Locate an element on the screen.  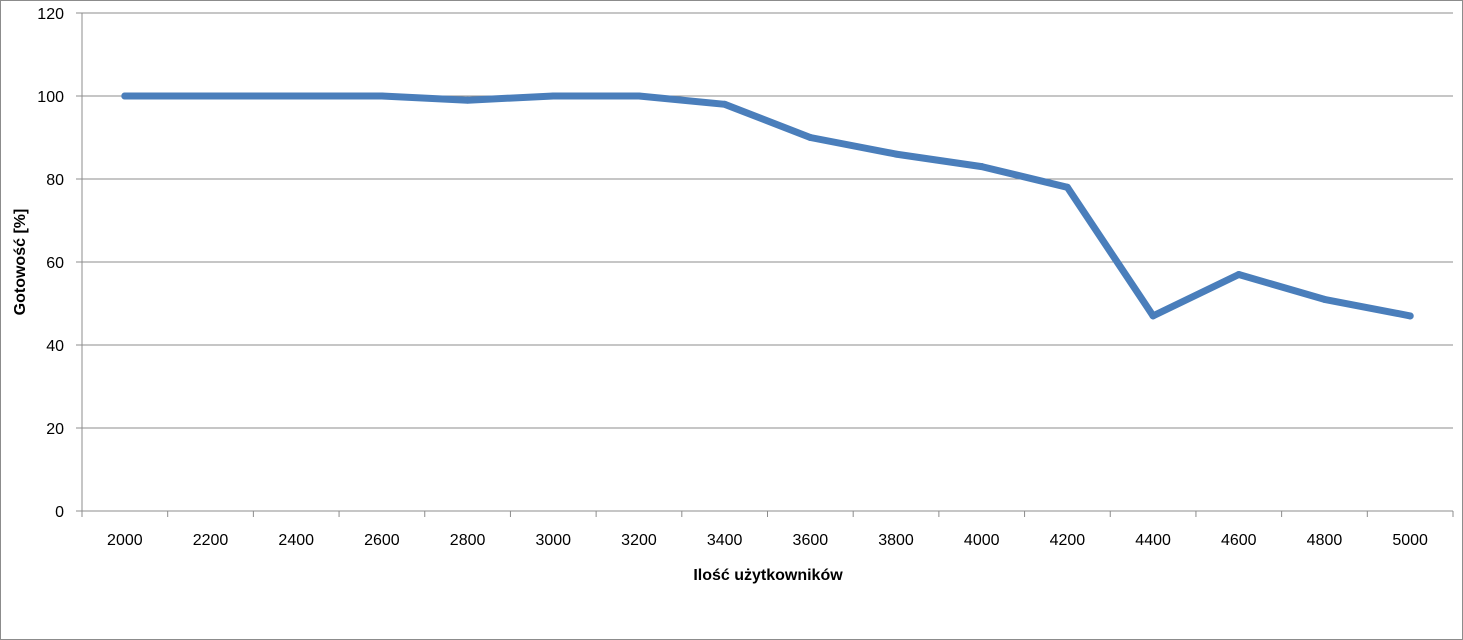
y-tick-label: 100 is located at coordinates (50, 97).